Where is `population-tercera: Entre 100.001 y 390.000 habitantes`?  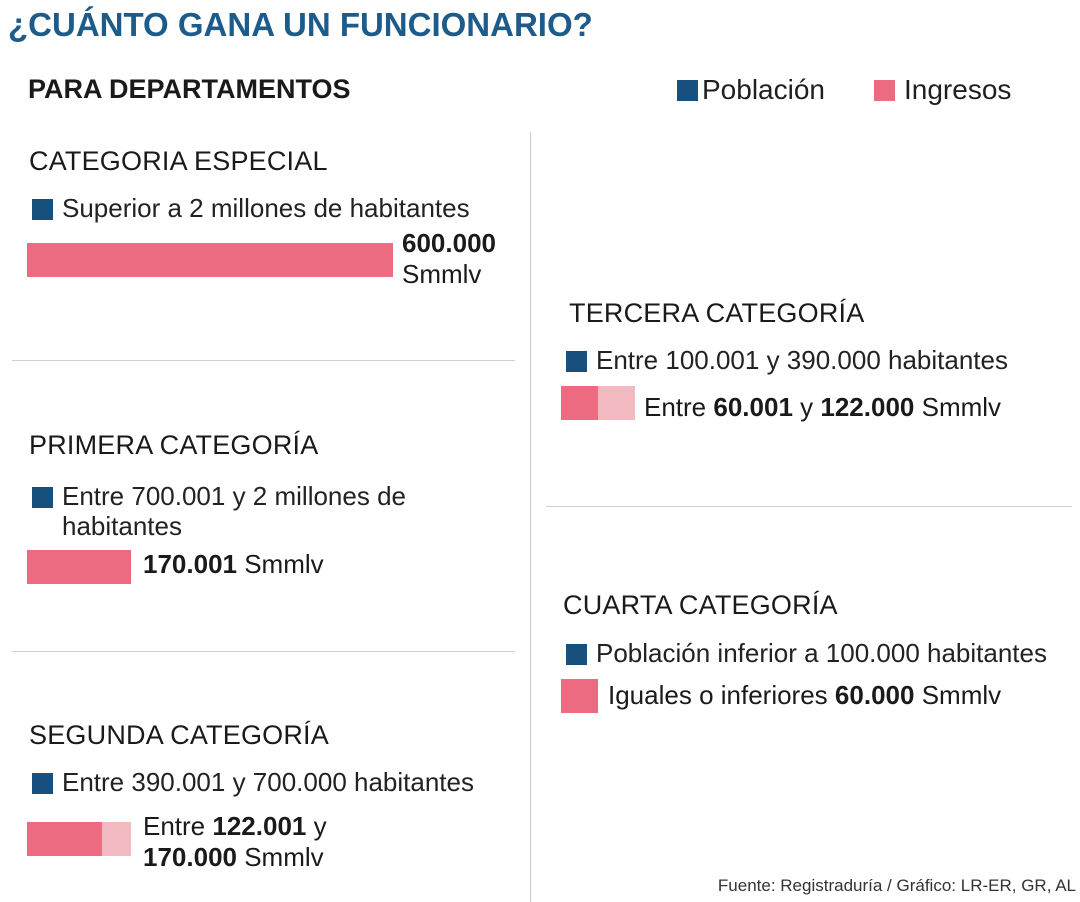 population-tercera: Entre 100.001 y 390.000 habitantes is located at coordinates (787, 360).